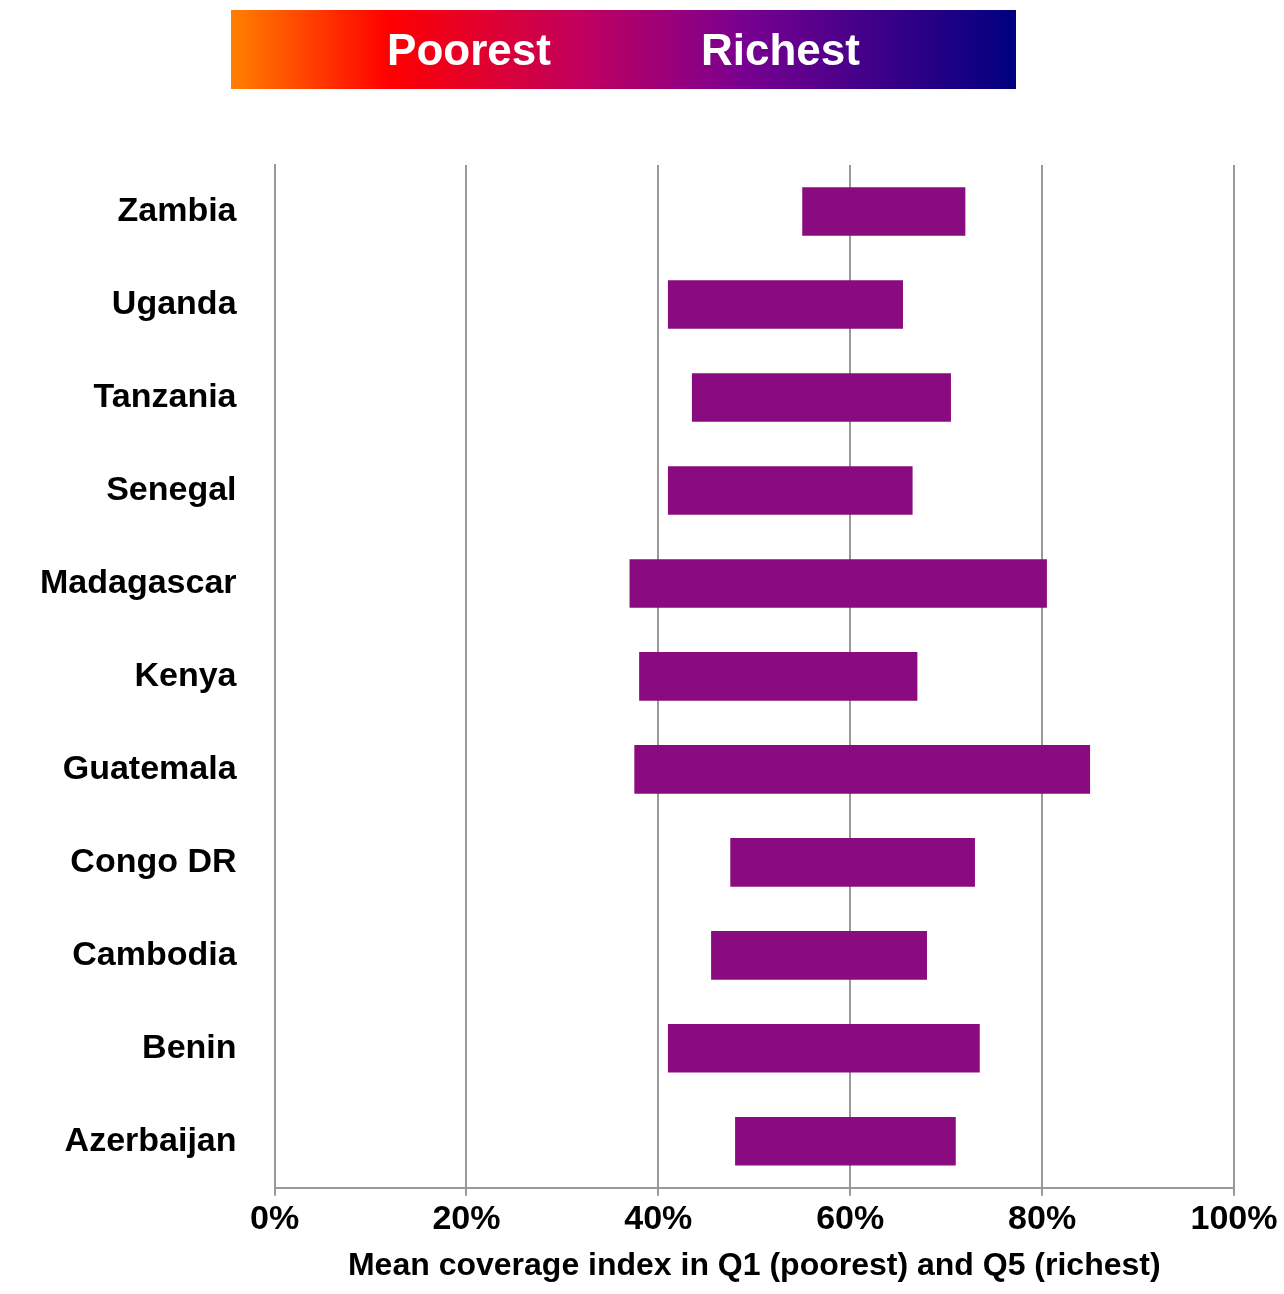 This screenshot has height=1294, width=1284. What do you see at coordinates (466, 1216) in the screenshot?
I see `x-tick-label: 20%` at bounding box center [466, 1216].